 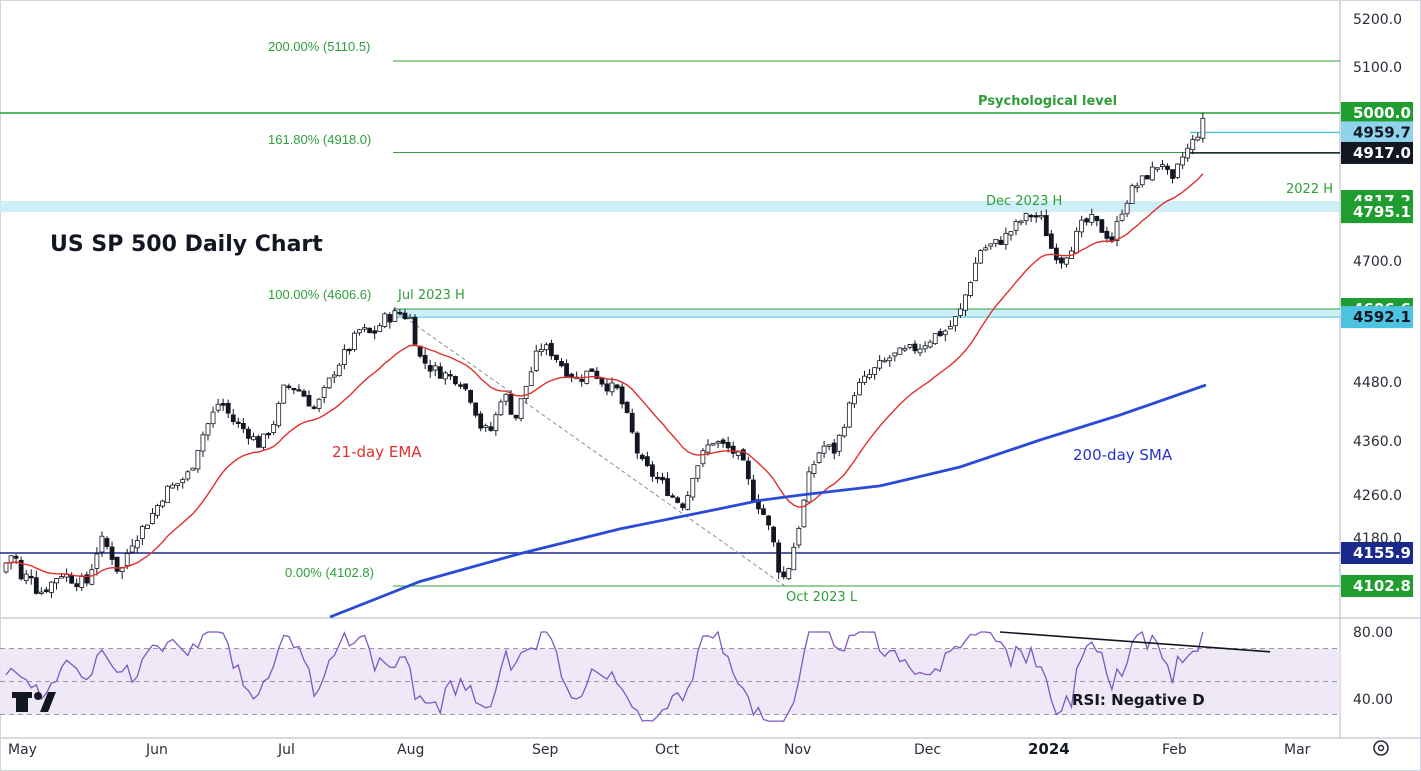 What do you see at coordinates (797, 750) in the screenshot?
I see `time-tick: Nov` at bounding box center [797, 750].